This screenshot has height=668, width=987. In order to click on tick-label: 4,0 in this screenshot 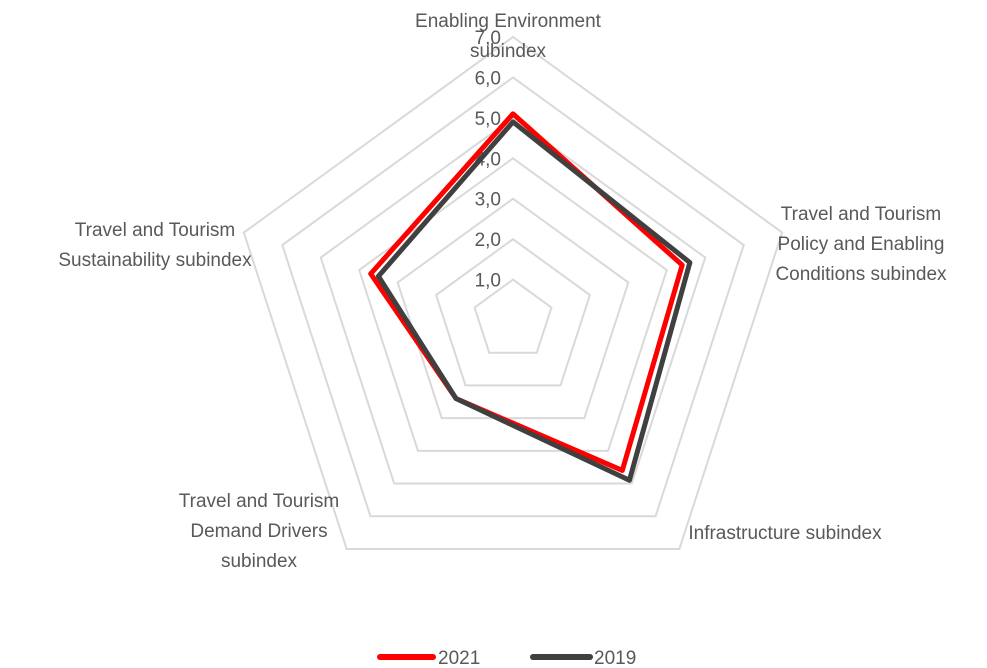, I will do `click(488, 159)`.